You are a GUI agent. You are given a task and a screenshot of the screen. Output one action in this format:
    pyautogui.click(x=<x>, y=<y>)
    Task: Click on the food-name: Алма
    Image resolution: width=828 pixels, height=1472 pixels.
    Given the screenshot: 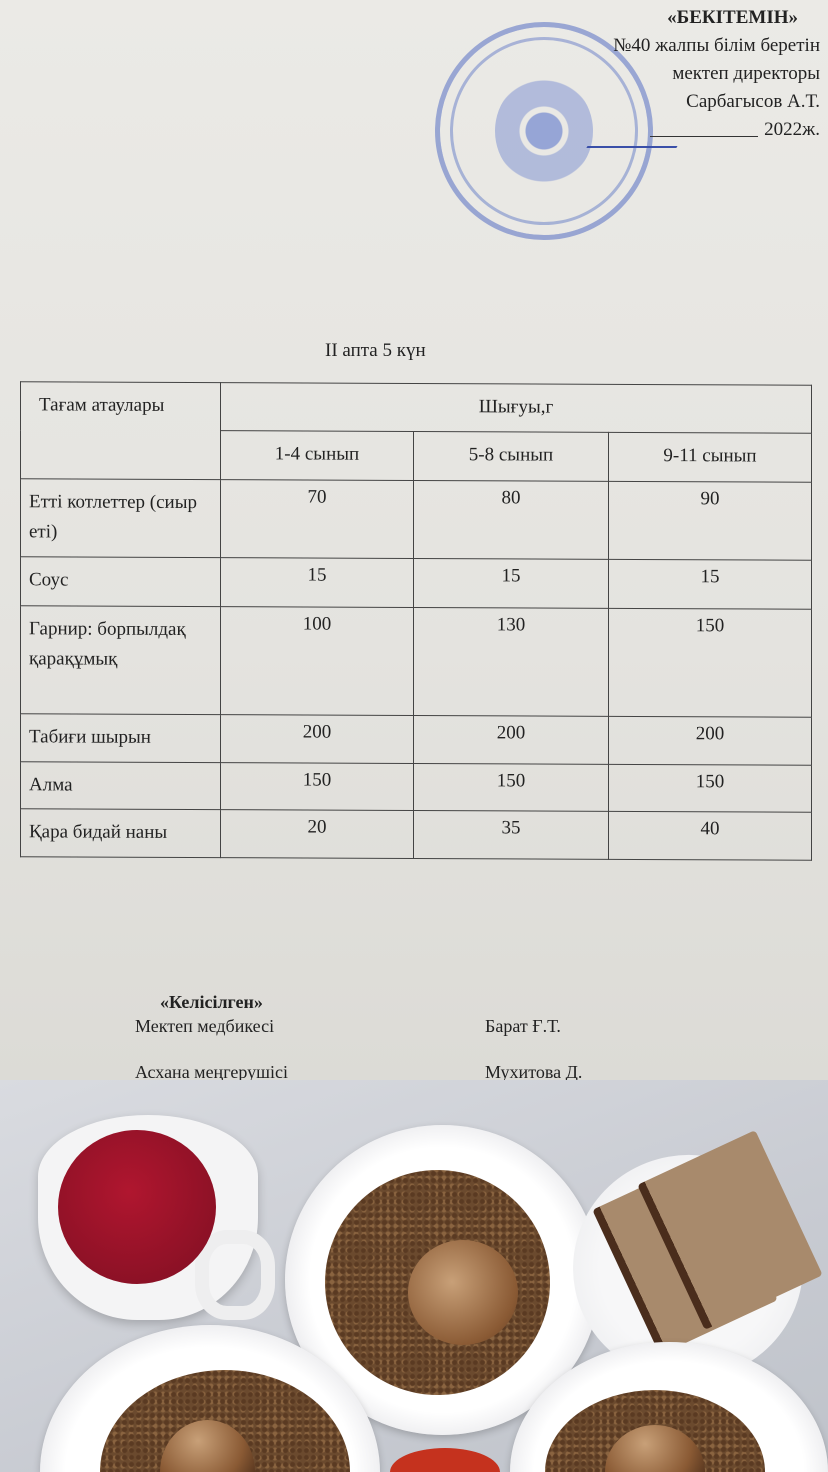 What is the action you would take?
    pyautogui.click(x=120, y=785)
    